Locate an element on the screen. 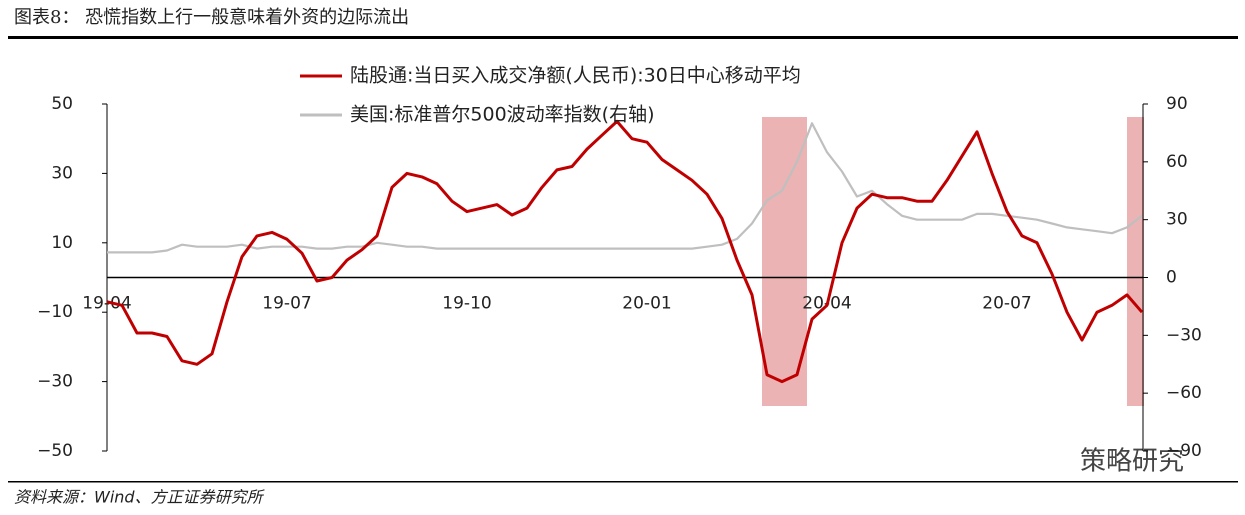 Image resolution: width=1245 pixels, height=515 pixels. y-tick-label: −50 is located at coordinates (55, 451).